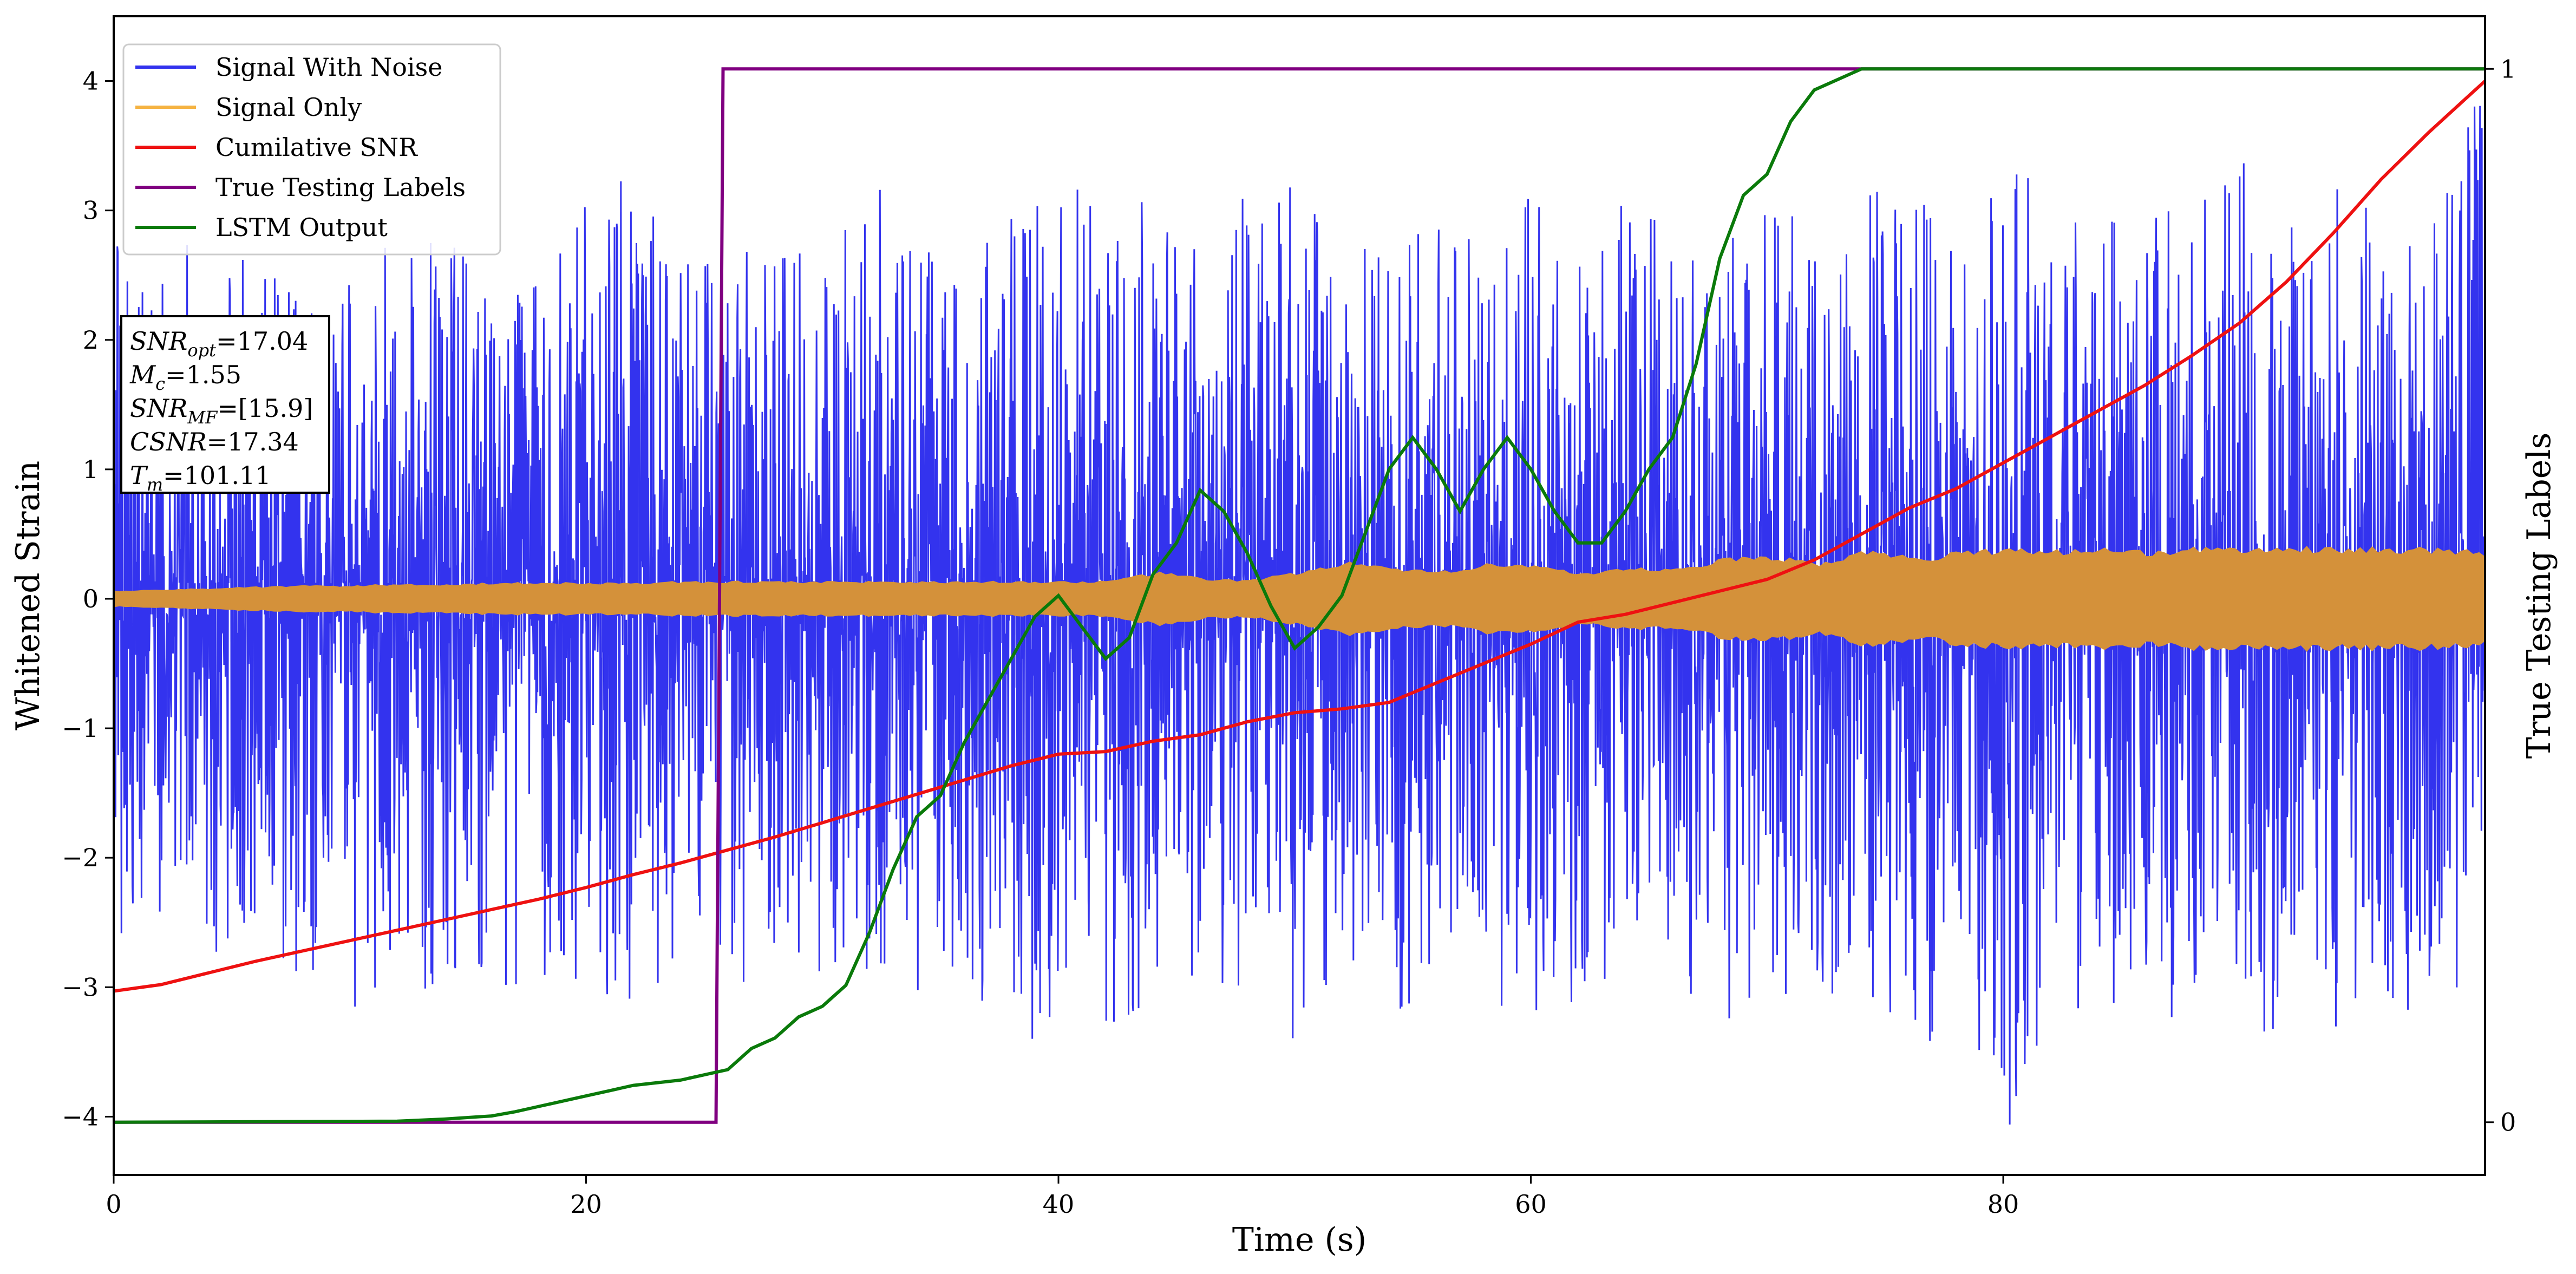 Image resolution: width=2576 pixels, height=1274 pixels. What do you see at coordinates (586, 1204) in the screenshot?
I see `x-tick-label: 20` at bounding box center [586, 1204].